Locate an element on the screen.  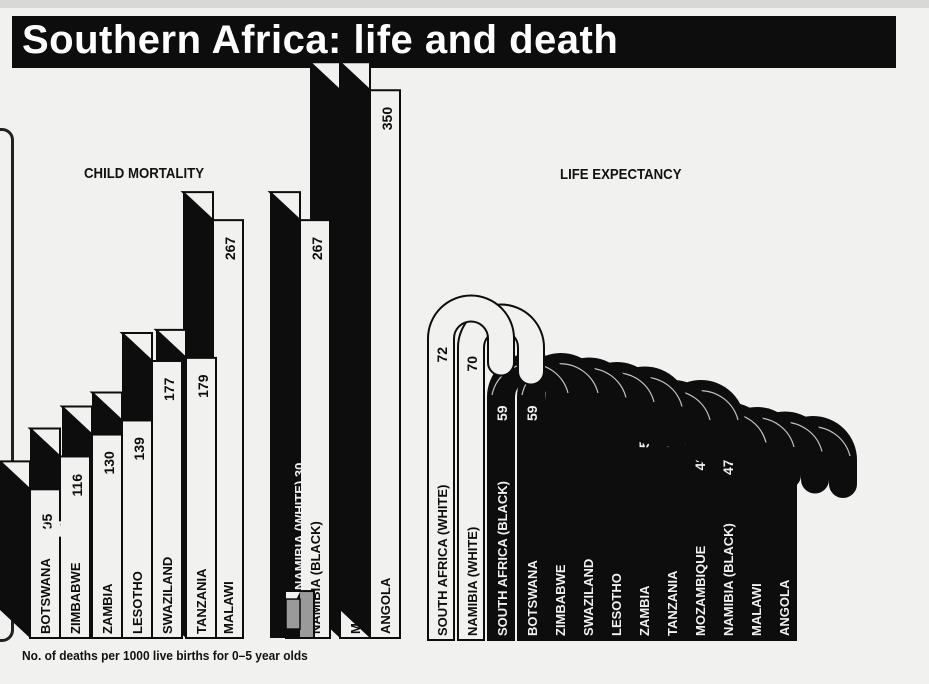
left-frame is located at coordinates (7, 385).